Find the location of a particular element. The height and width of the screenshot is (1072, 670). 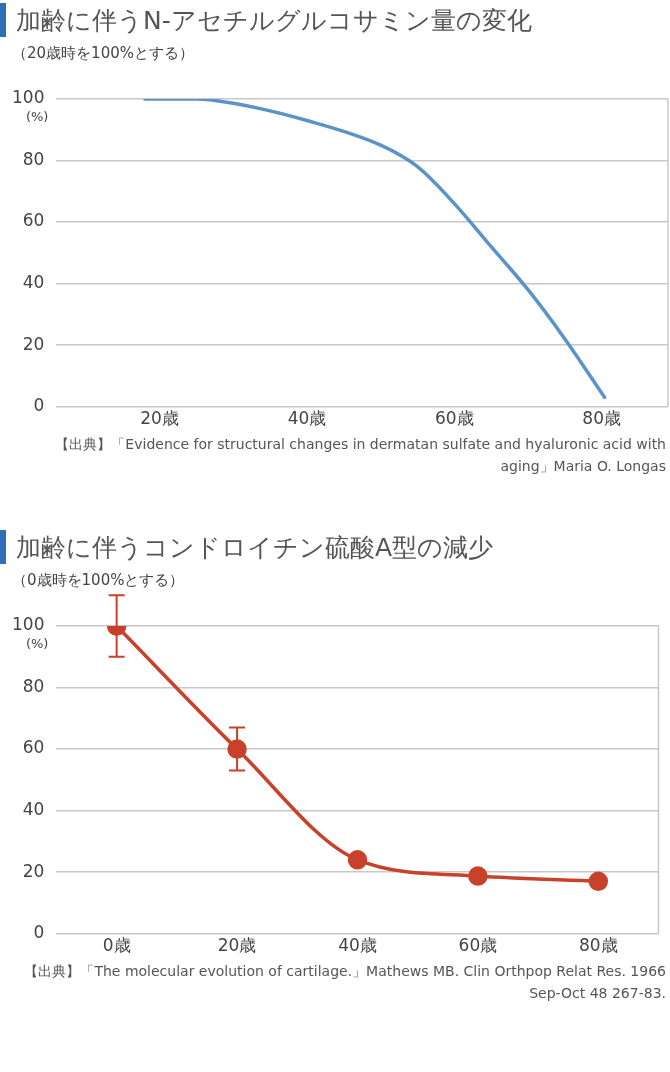

chart-title: 加齢に伴うN-アセチルグルコサミン量の変化 is located at coordinates (274, 20).